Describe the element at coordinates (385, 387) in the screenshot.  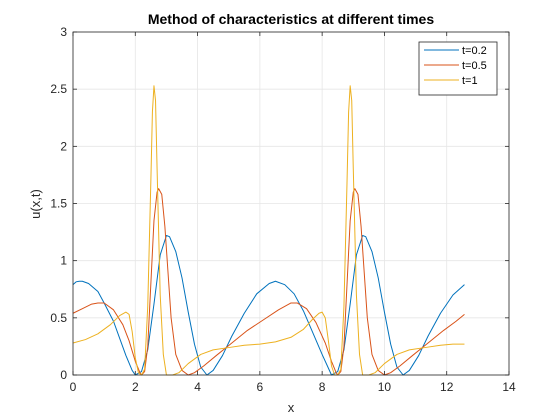
I see `x-tick-label: 10` at that location.